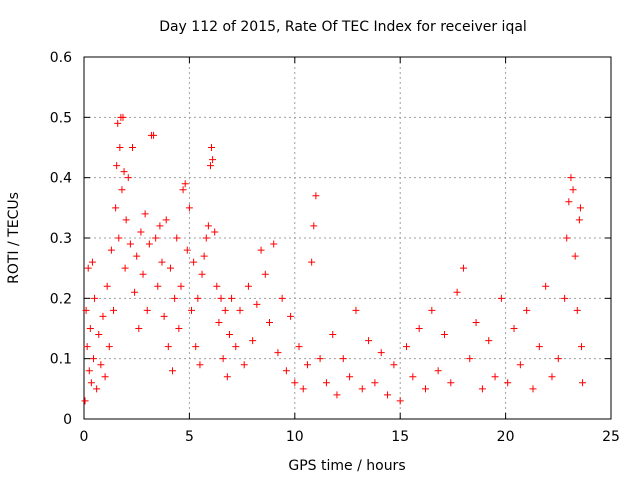  I want to click on x-tick-label: 25, so click(611, 437).